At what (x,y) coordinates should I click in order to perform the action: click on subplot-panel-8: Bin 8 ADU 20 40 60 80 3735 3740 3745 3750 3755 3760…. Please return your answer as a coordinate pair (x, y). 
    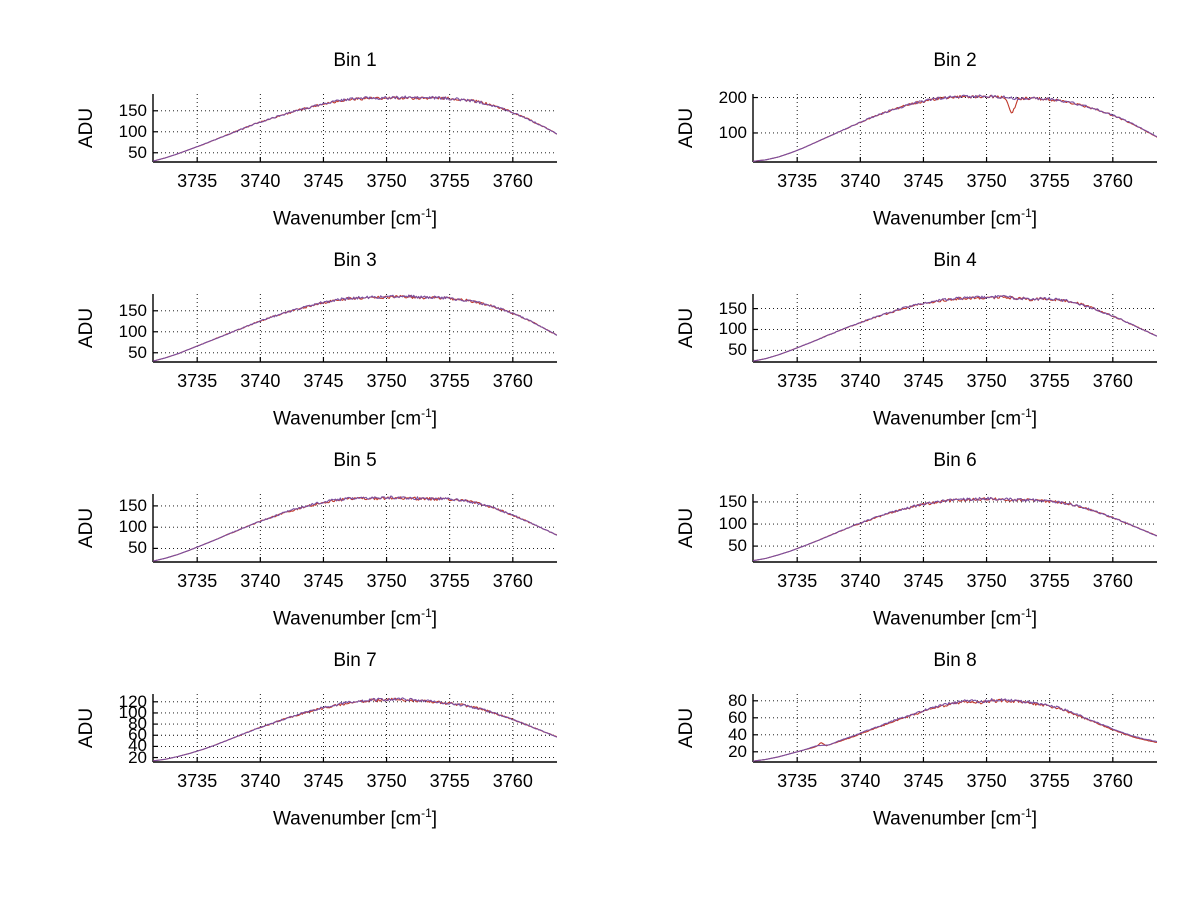
    Looking at the image, I should click on (920, 749).